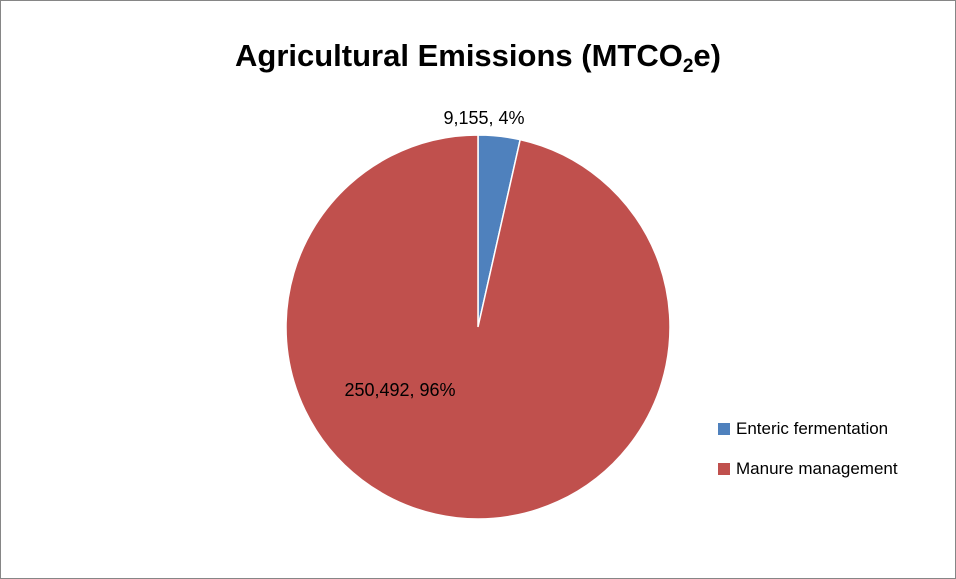 Image resolution: width=956 pixels, height=579 pixels. What do you see at coordinates (812, 428) in the screenshot?
I see `legend-label-enteric-fermentation: Enteric fermentation` at bounding box center [812, 428].